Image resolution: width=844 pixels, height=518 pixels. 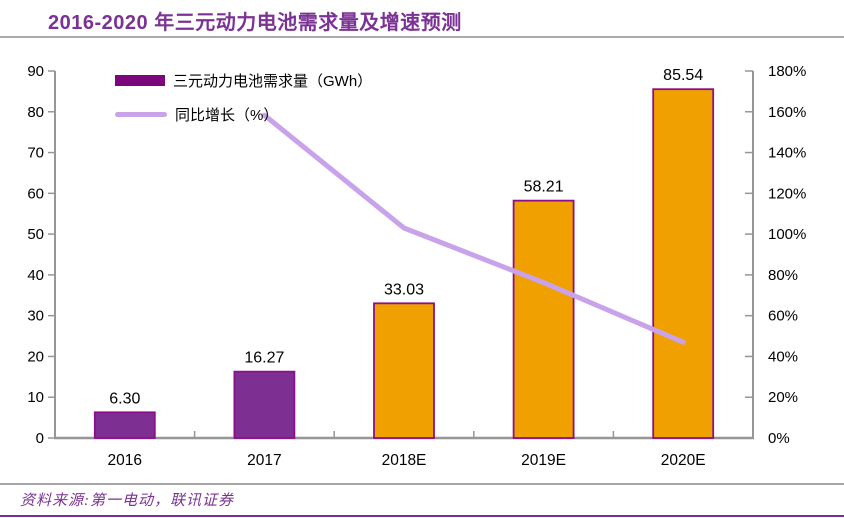 What do you see at coordinates (35, 71) in the screenshot?
I see `left-axis-tick-label: 90` at bounding box center [35, 71].